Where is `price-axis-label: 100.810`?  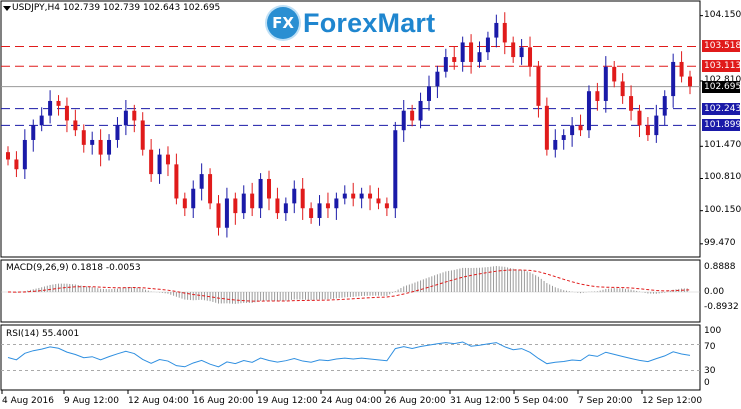
price-axis-label: 100.810 is located at coordinates (722, 177).